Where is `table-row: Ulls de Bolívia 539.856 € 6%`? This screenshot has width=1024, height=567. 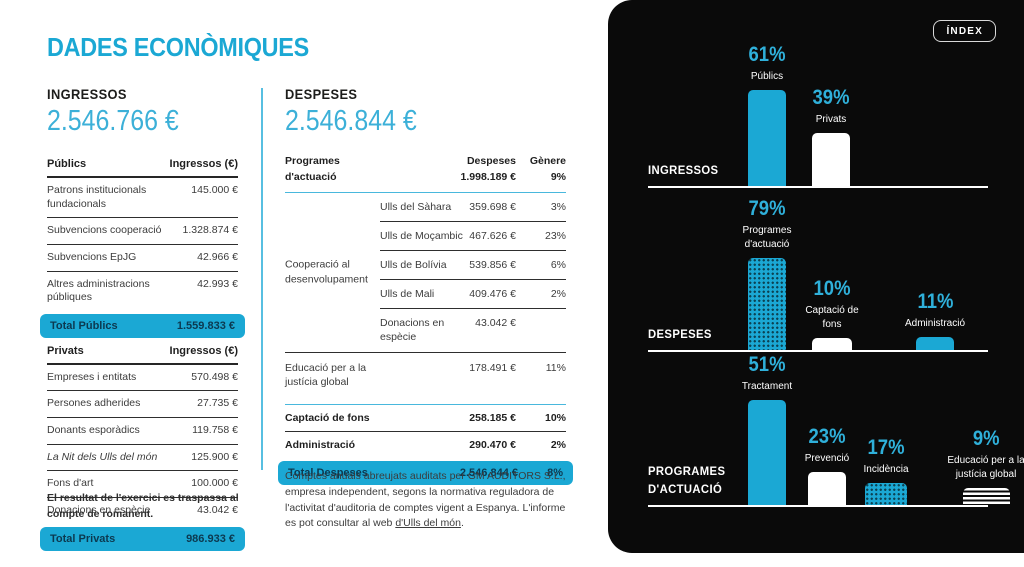 table-row: Ulls de Bolívia 539.856 € 6% is located at coordinates (473, 266).